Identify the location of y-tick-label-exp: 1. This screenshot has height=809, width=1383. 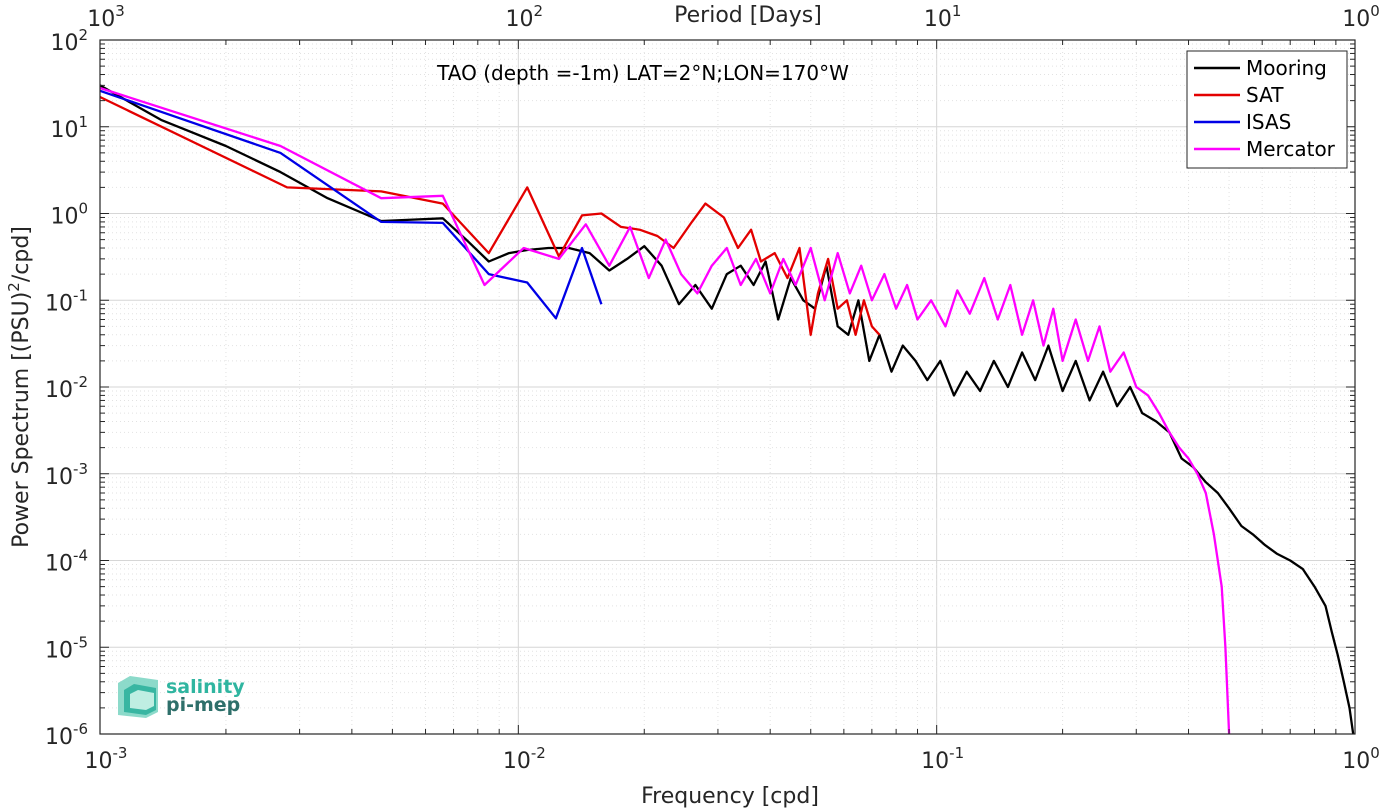
(83, 122).